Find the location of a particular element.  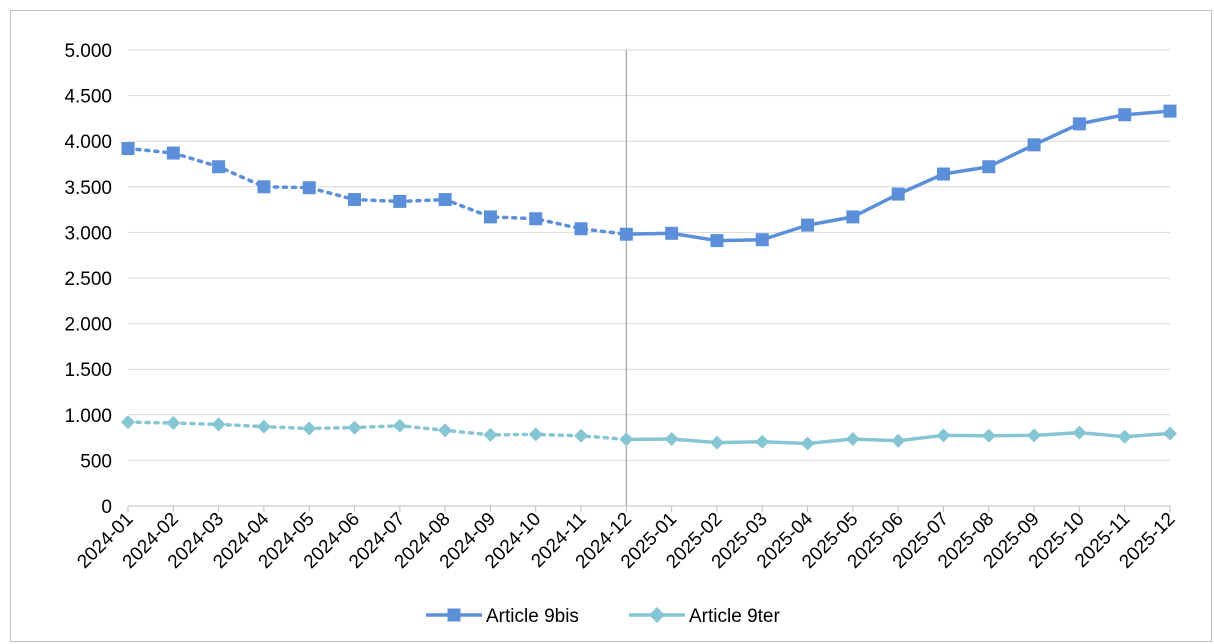

y-tick-label: 0 is located at coordinates (106, 507).